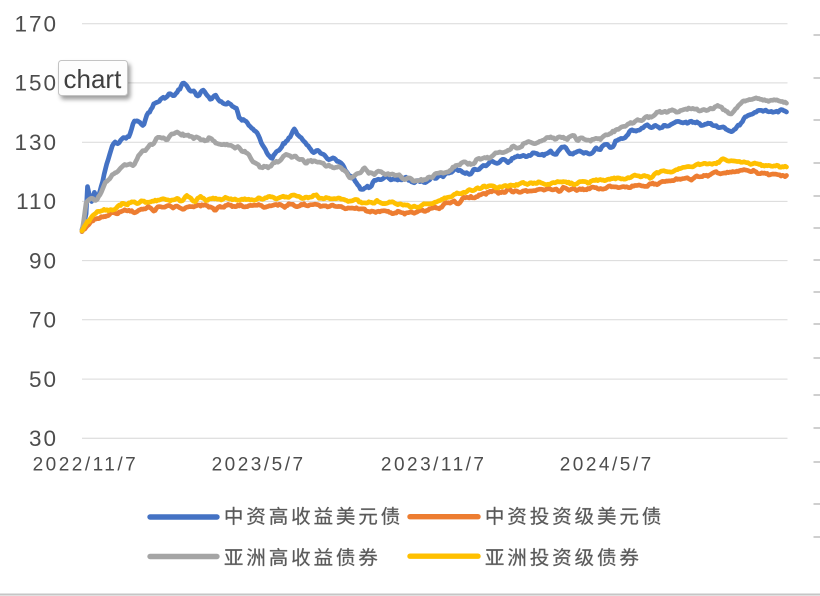  Describe the element at coordinates (36, 83) in the screenshot. I see `svg-text: 150` at that location.